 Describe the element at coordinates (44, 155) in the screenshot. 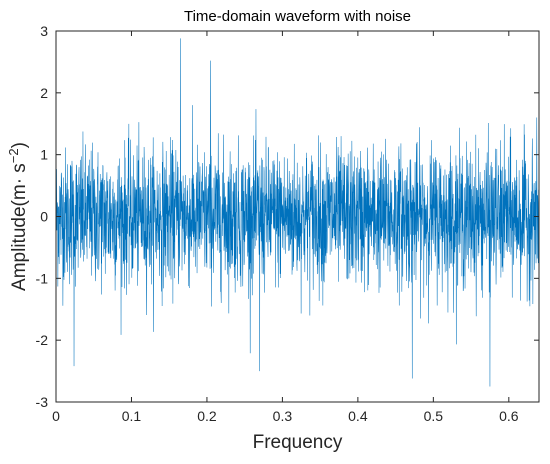

I see `y-tick-label: 1` at that location.